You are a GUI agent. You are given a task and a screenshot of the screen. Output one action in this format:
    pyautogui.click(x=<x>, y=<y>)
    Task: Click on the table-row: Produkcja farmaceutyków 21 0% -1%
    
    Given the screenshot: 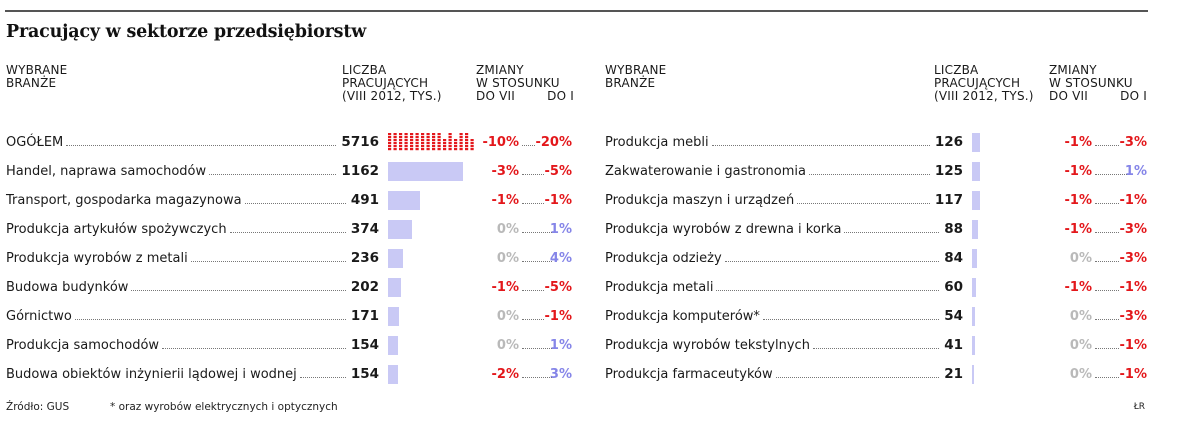 What is the action you would take?
    pyautogui.click(x=877, y=374)
    